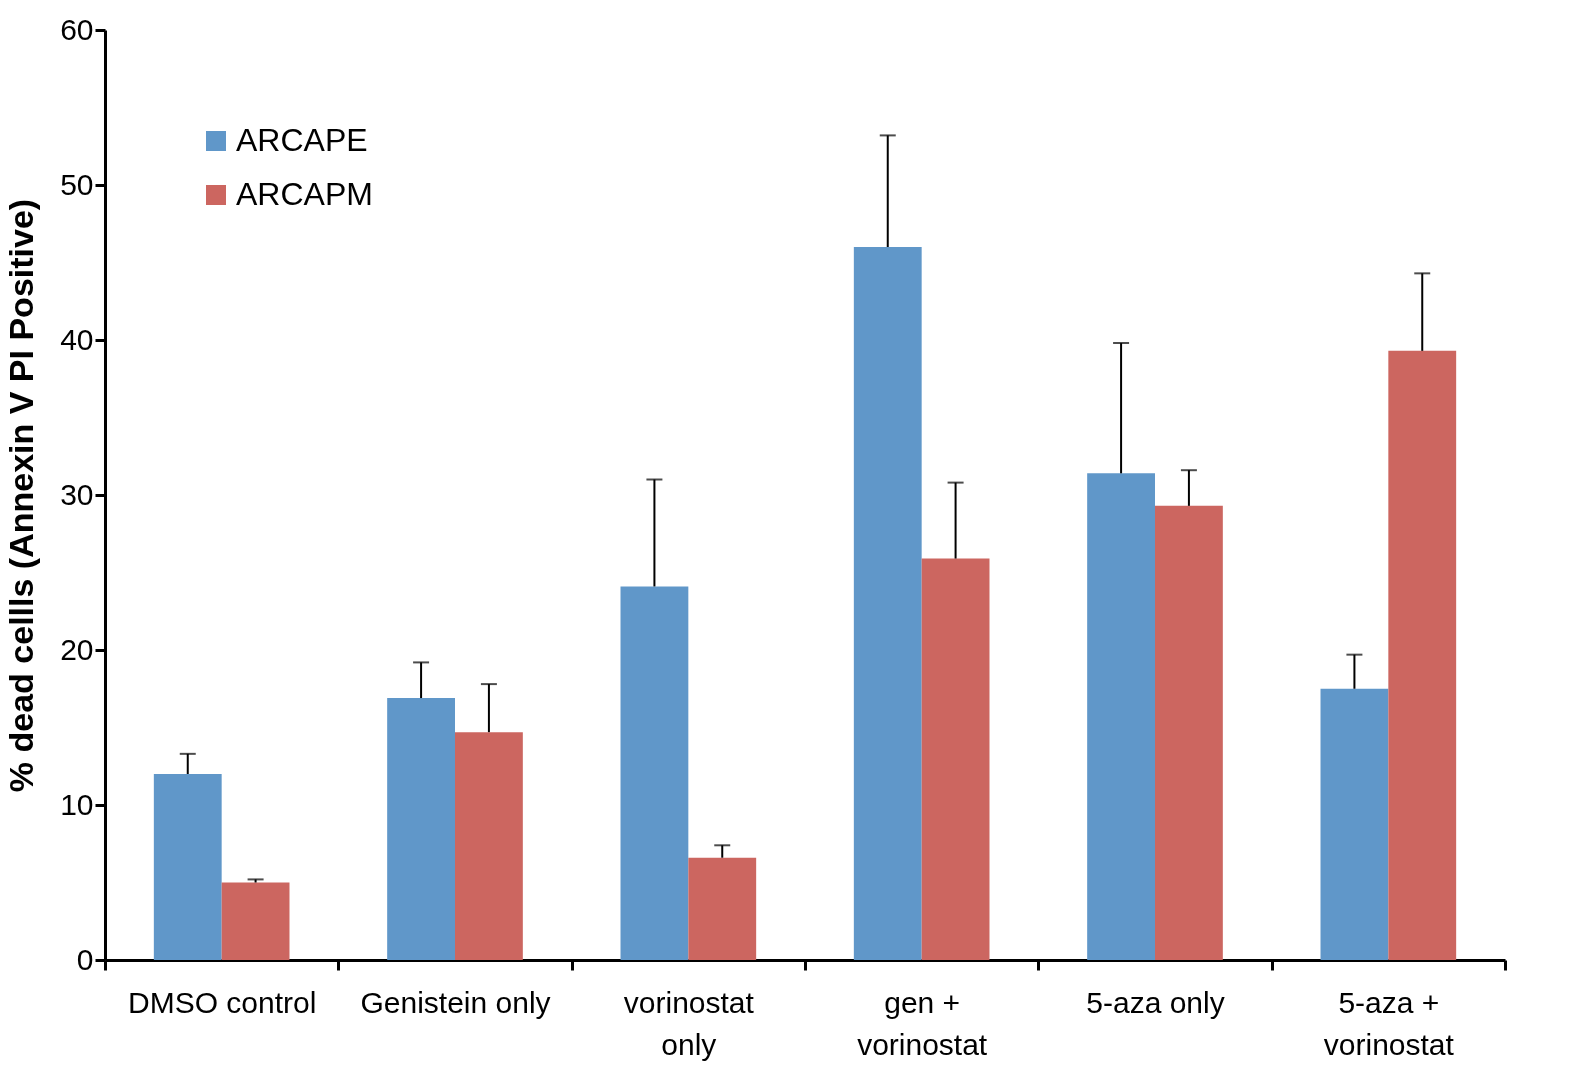  What do you see at coordinates (21, 495) in the screenshot?
I see `y-axis-title: % dead cellls (Annexin V PI Positive)` at bounding box center [21, 495].